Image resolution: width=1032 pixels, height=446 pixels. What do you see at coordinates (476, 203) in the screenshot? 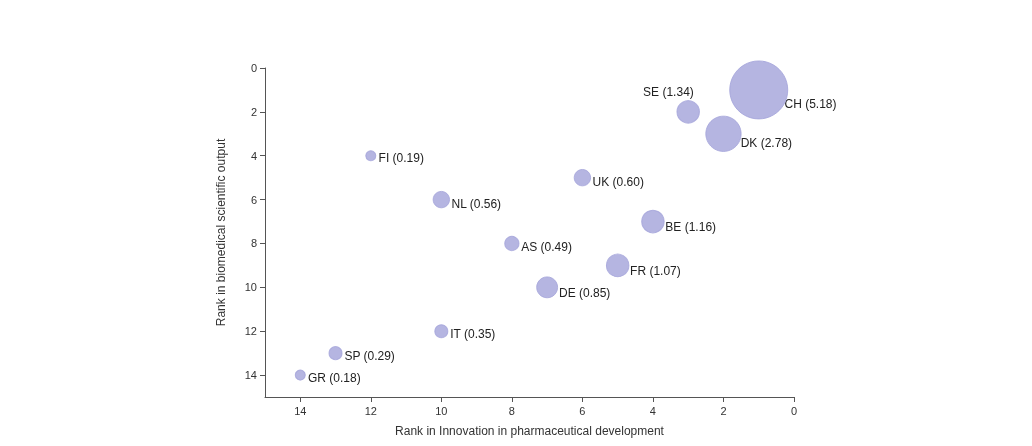
I see `annotation: NL (0.56)` at bounding box center [476, 203].